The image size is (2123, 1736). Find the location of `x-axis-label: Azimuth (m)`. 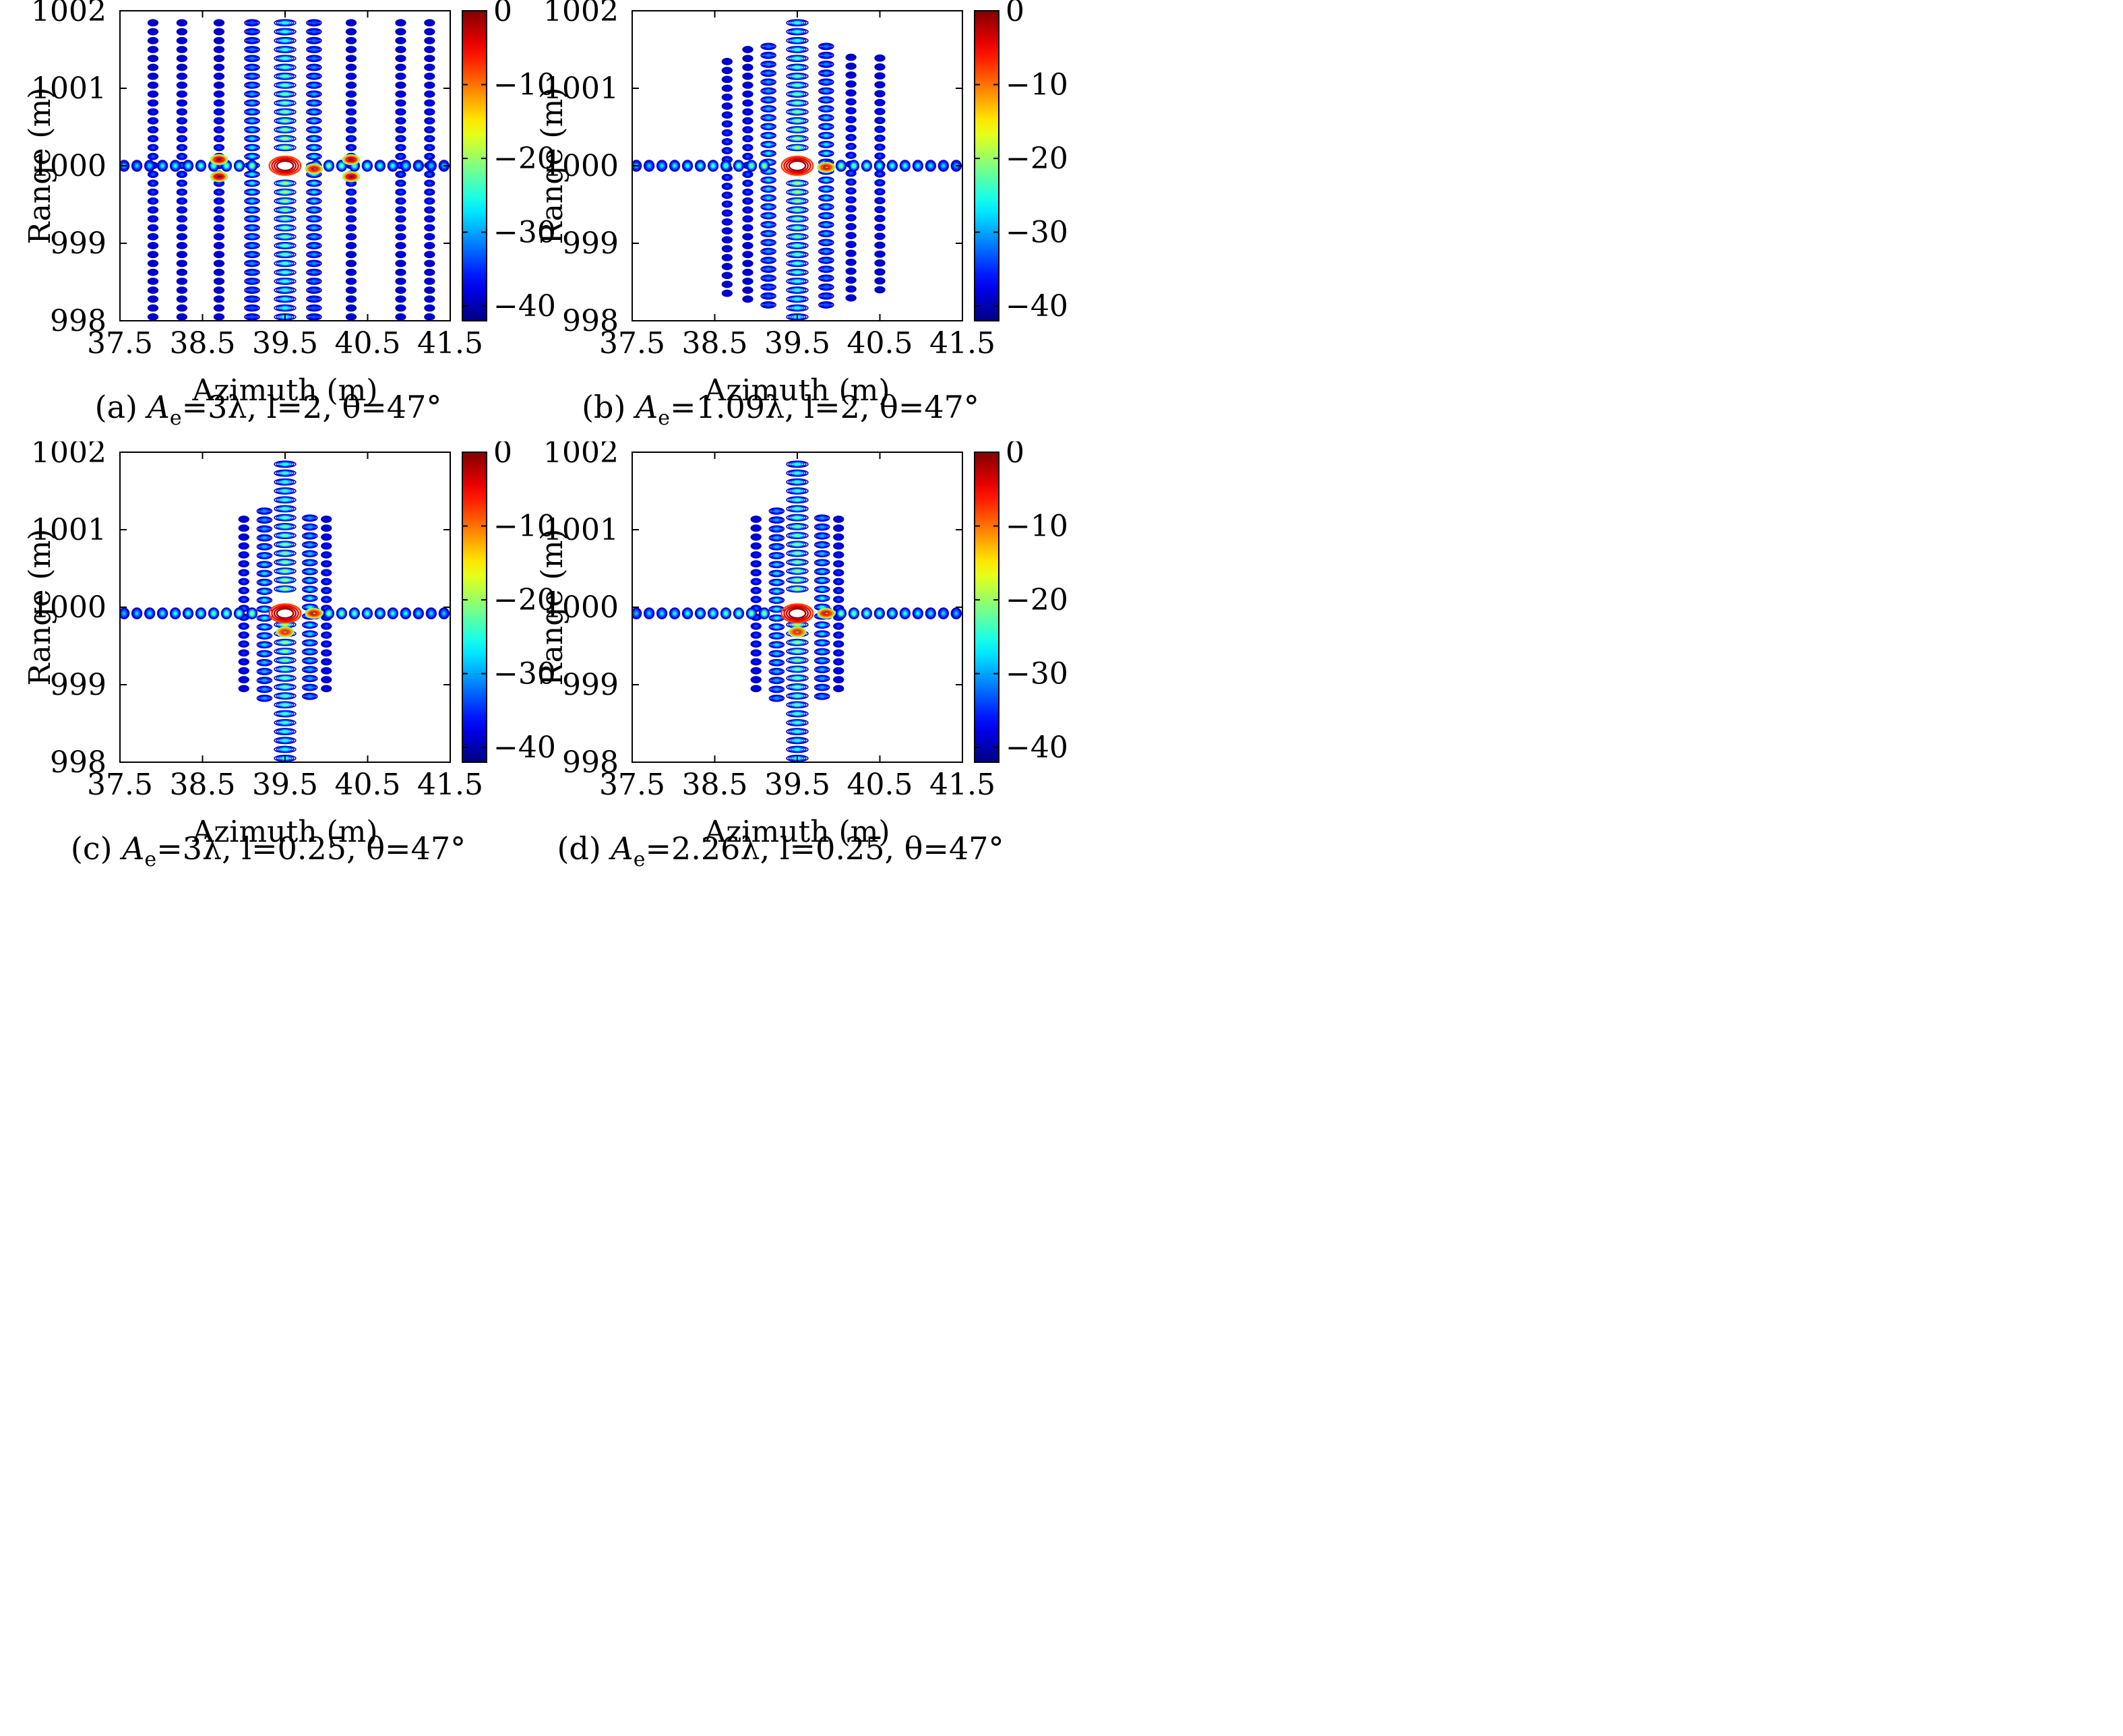

x-axis-label: Azimuth (m) is located at coordinates (797, 832).